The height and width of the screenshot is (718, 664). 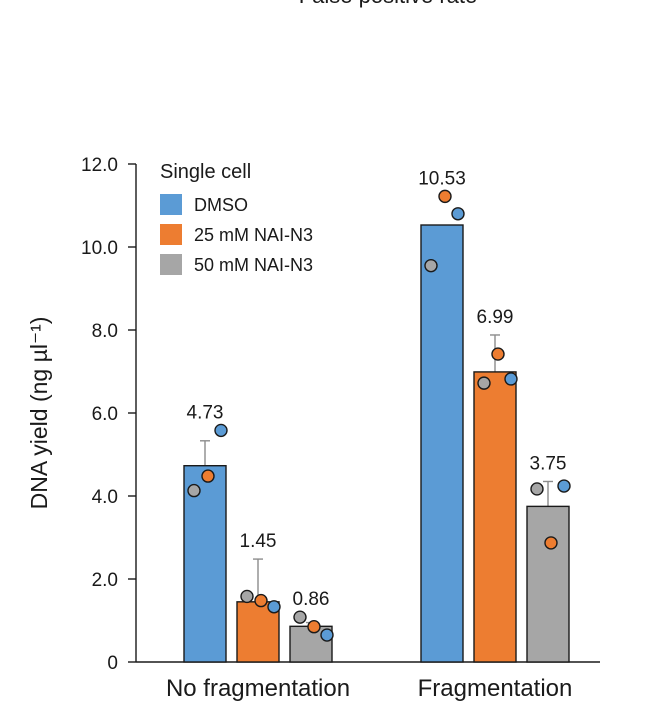 What do you see at coordinates (105, 414) in the screenshot?
I see `y-tick-label: 6.0` at bounding box center [105, 414].